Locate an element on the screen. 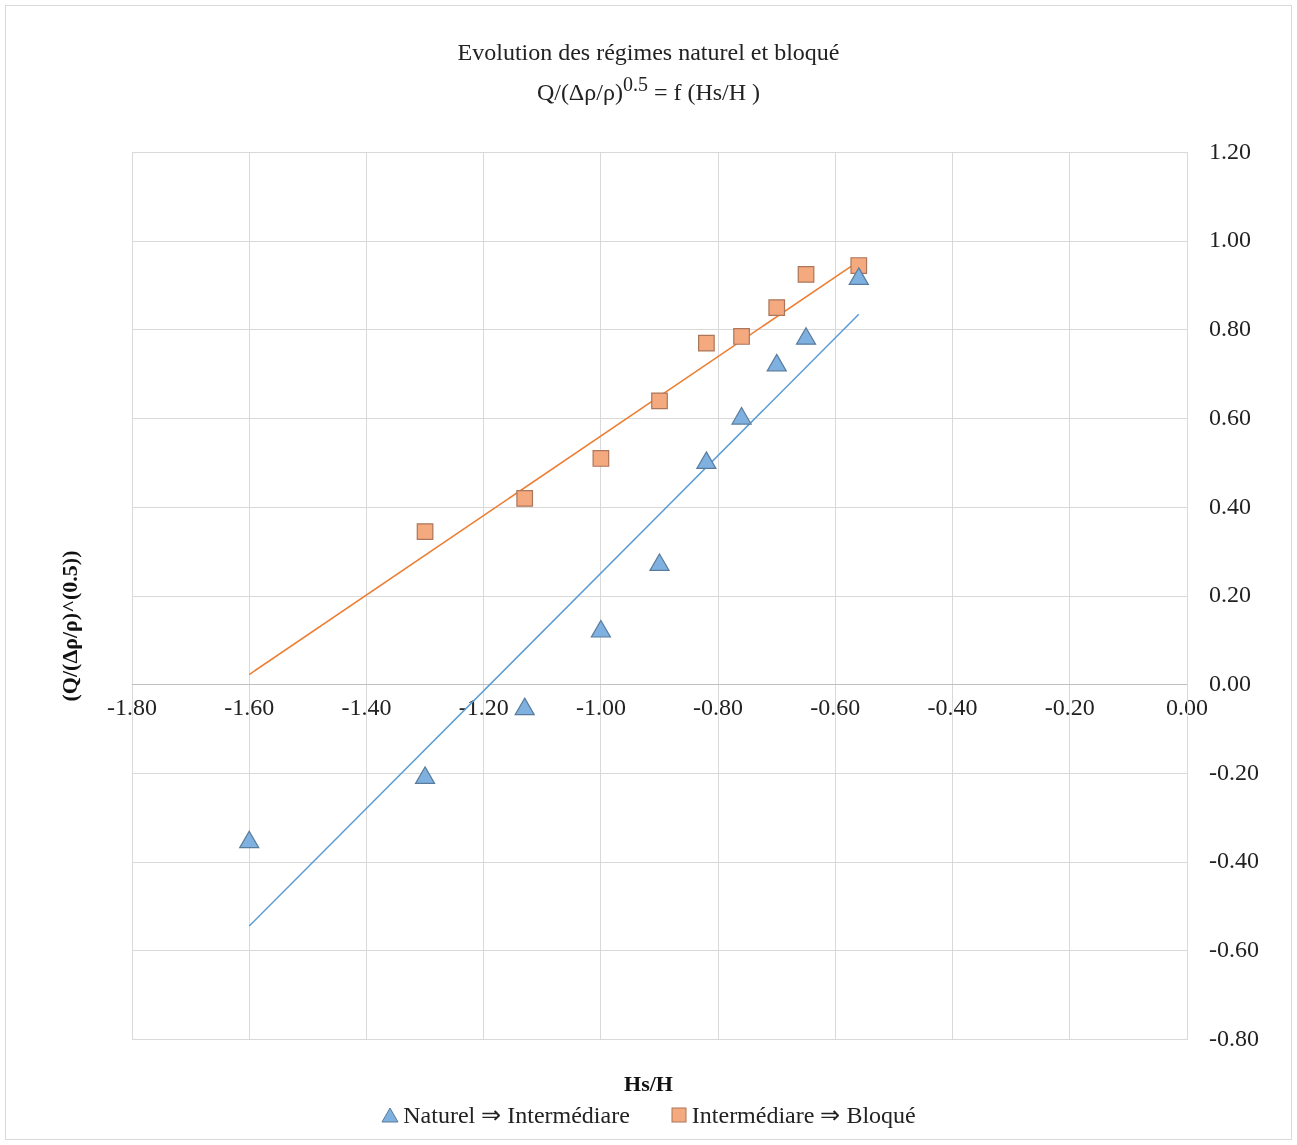  x-axis-title: Hs/H is located at coordinates (648, 1084).